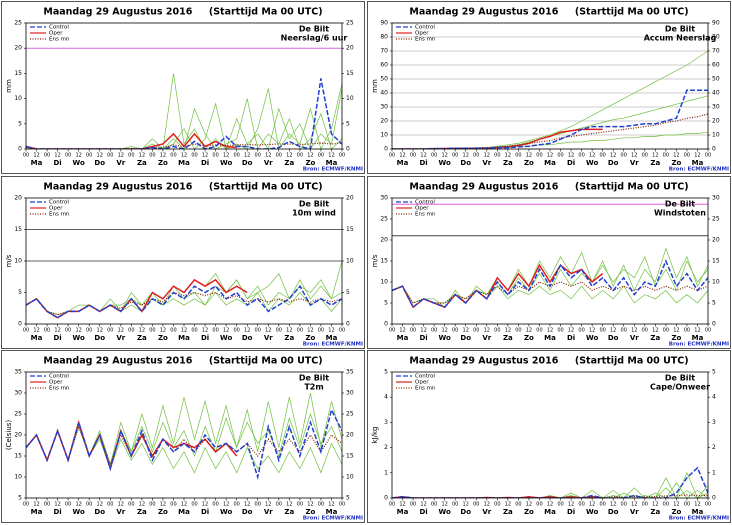 The image size is (732, 525). What do you see at coordinates (714, 303) in the screenshot?
I see `y2-tick-label: 5` at bounding box center [714, 303].